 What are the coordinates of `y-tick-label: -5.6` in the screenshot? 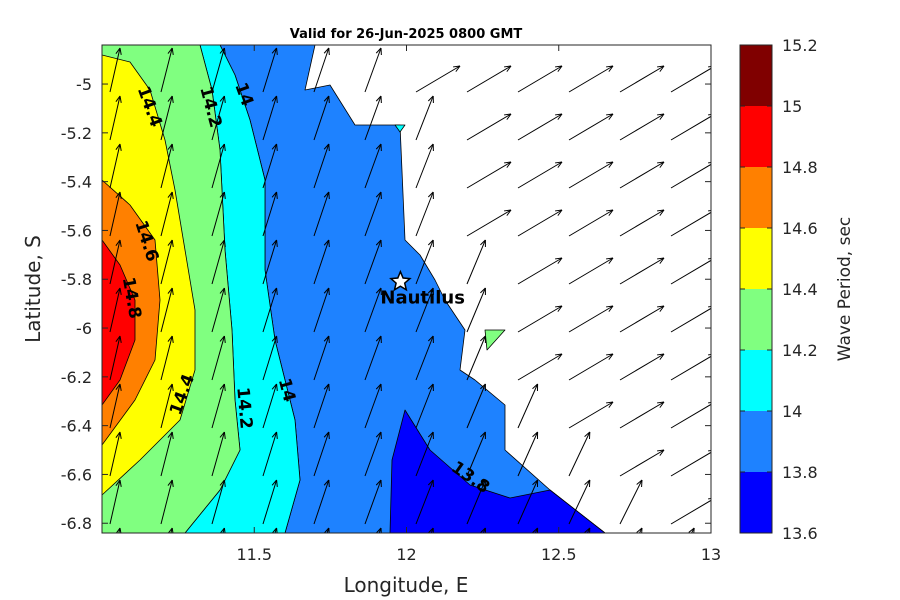 It's located at (76, 230).